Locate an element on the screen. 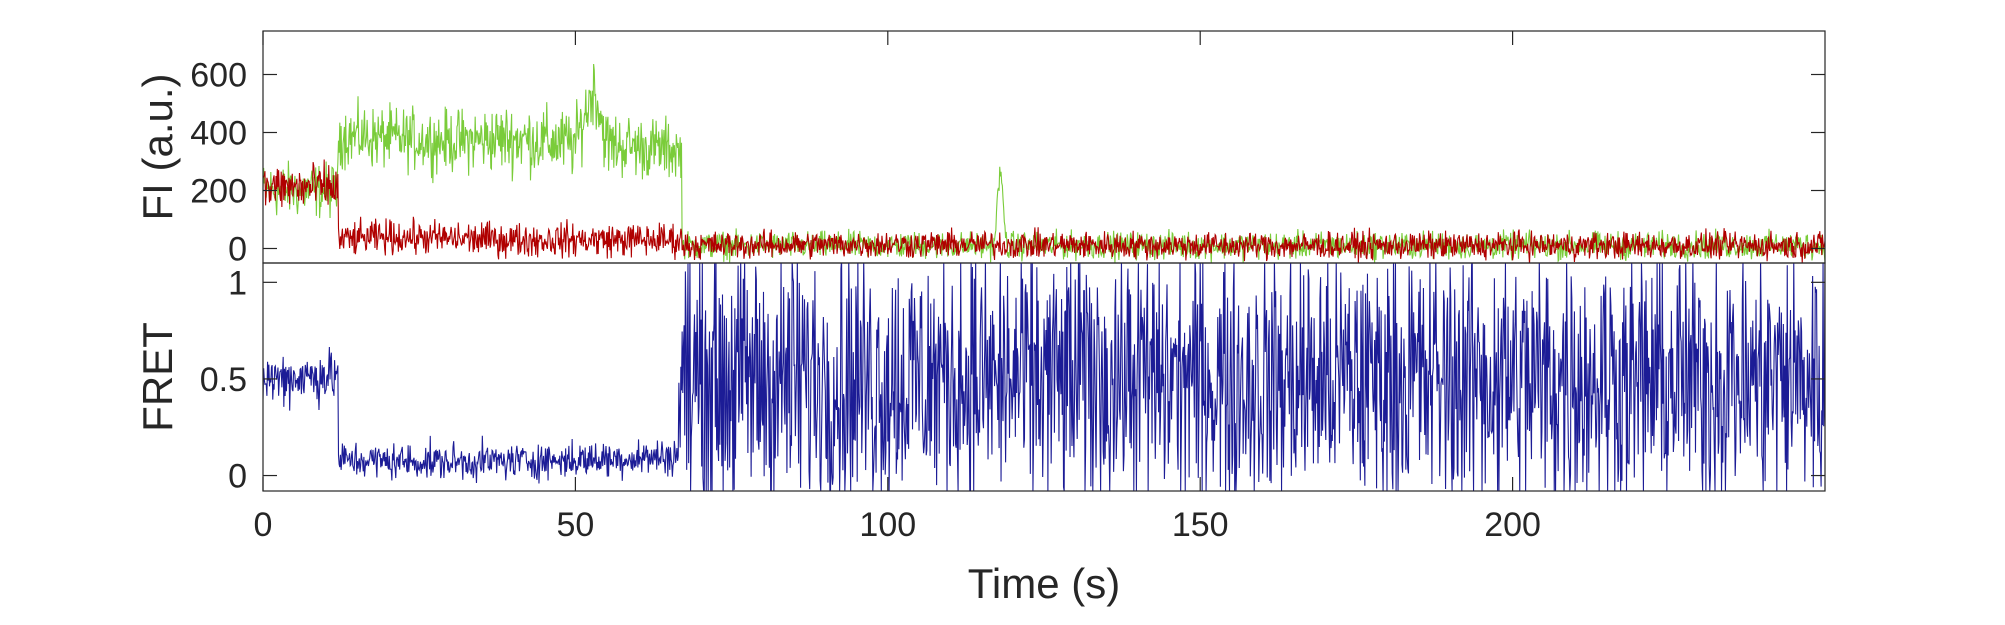 The width and height of the screenshot is (2005, 625). x-tick-label: 100 is located at coordinates (887, 525).